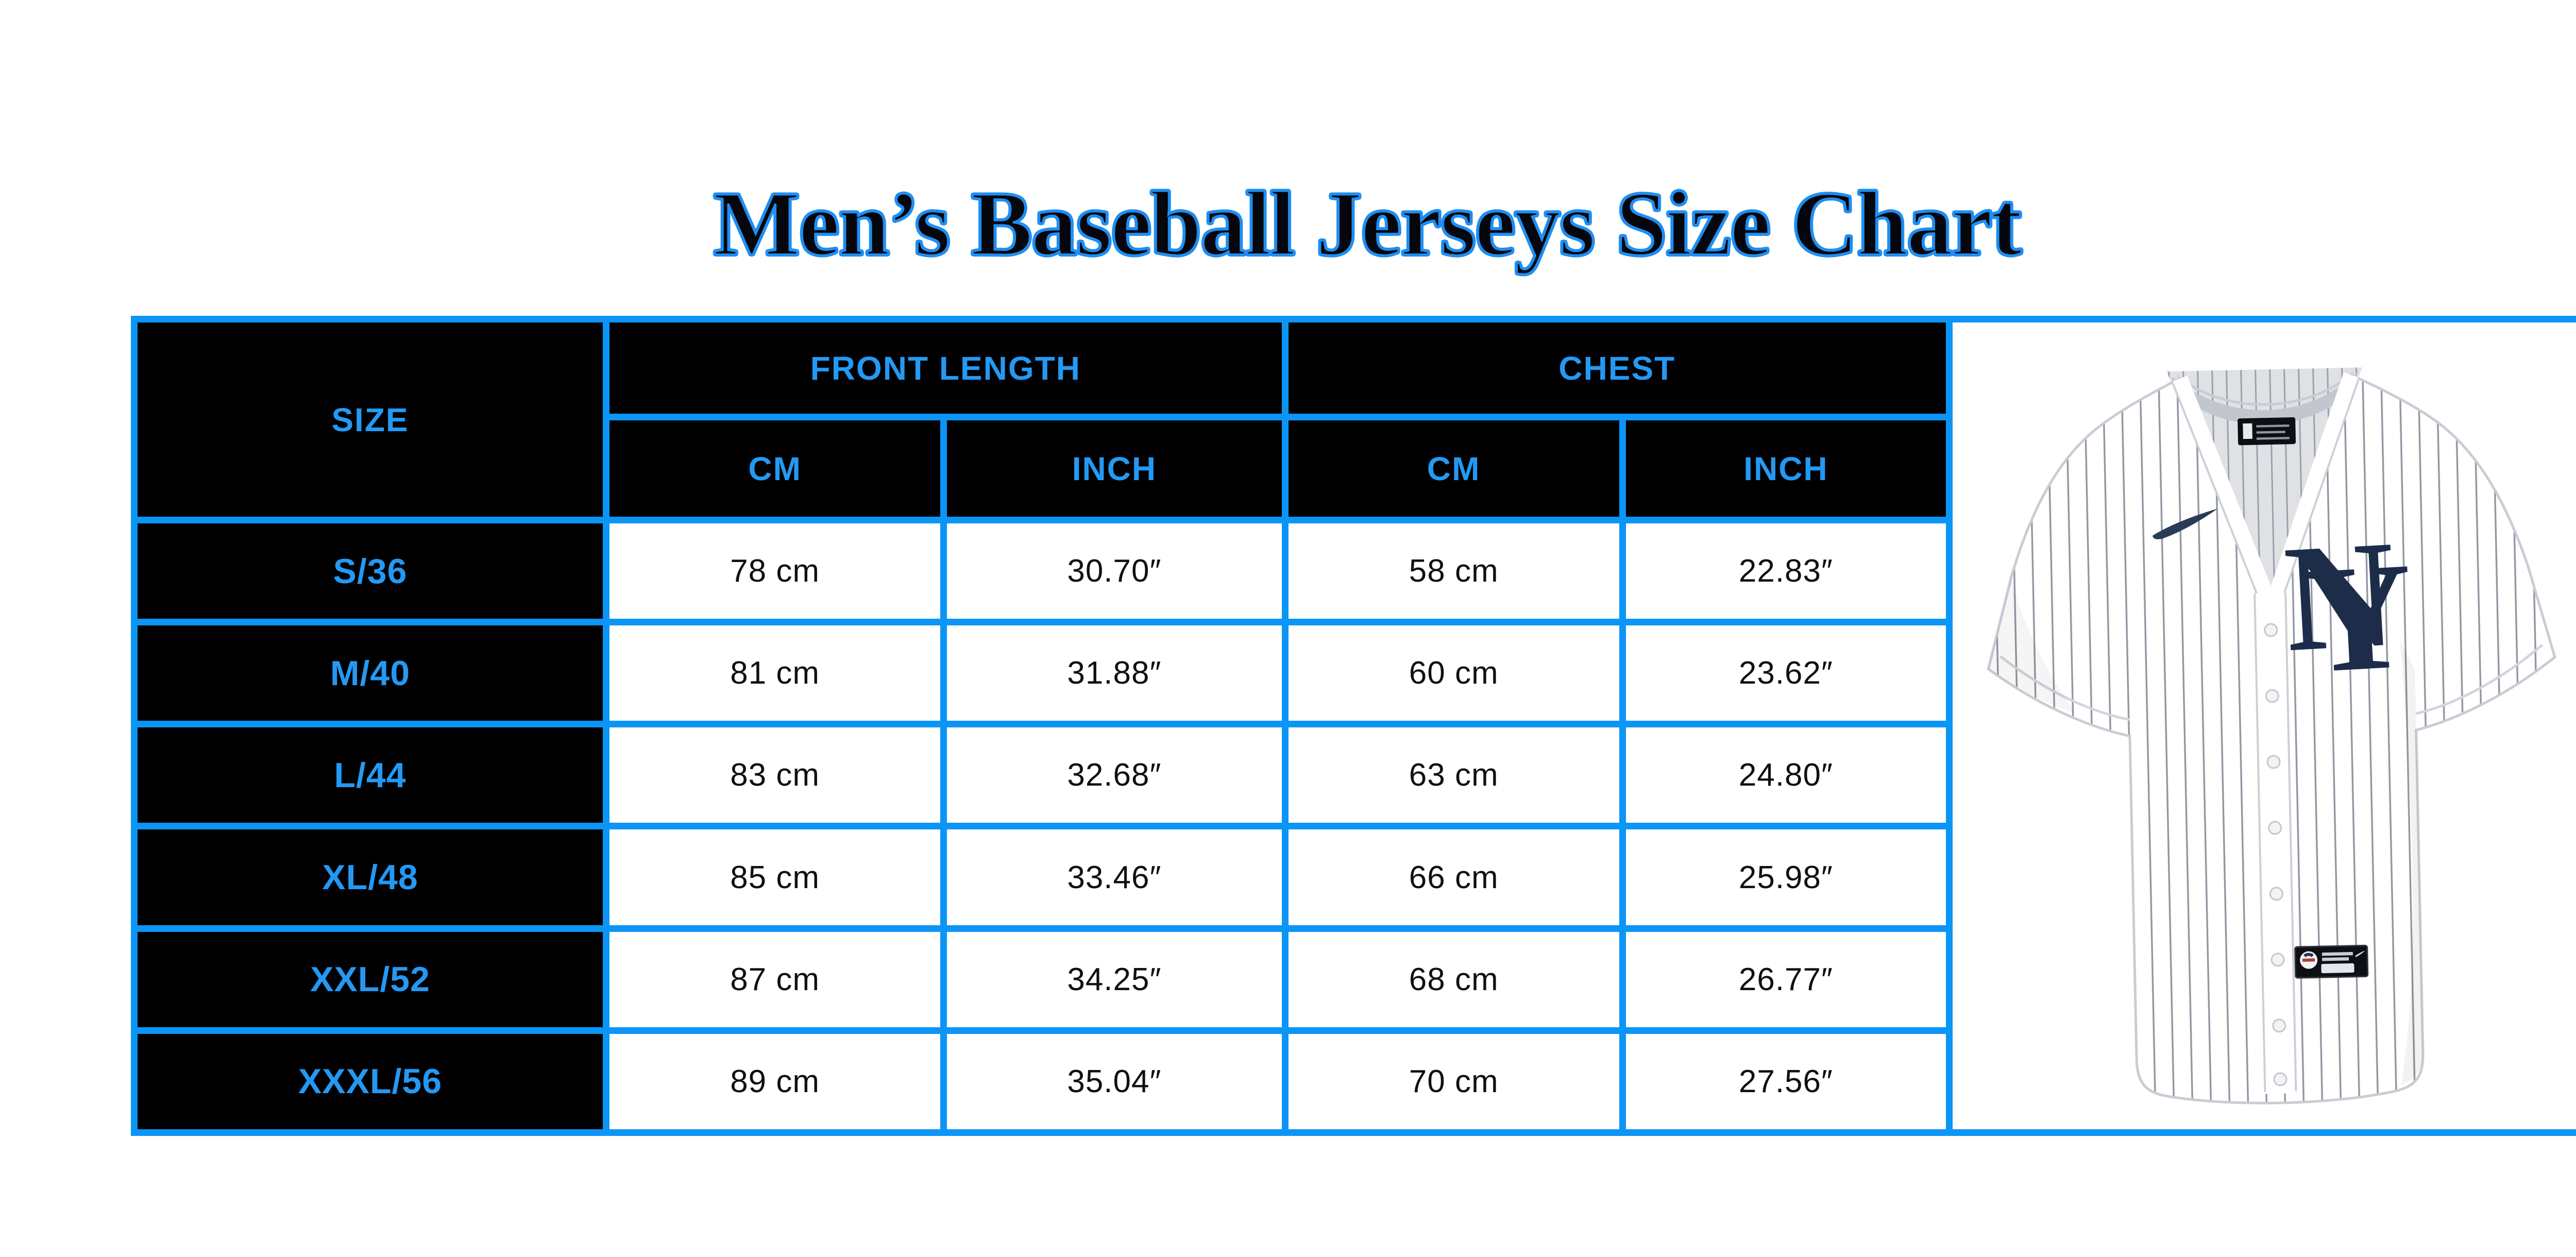 Image resolution: width=2576 pixels, height=1257 pixels. Describe the element at coordinates (774, 571) in the screenshot. I see `front-cm-cell: 78 cm` at that location.